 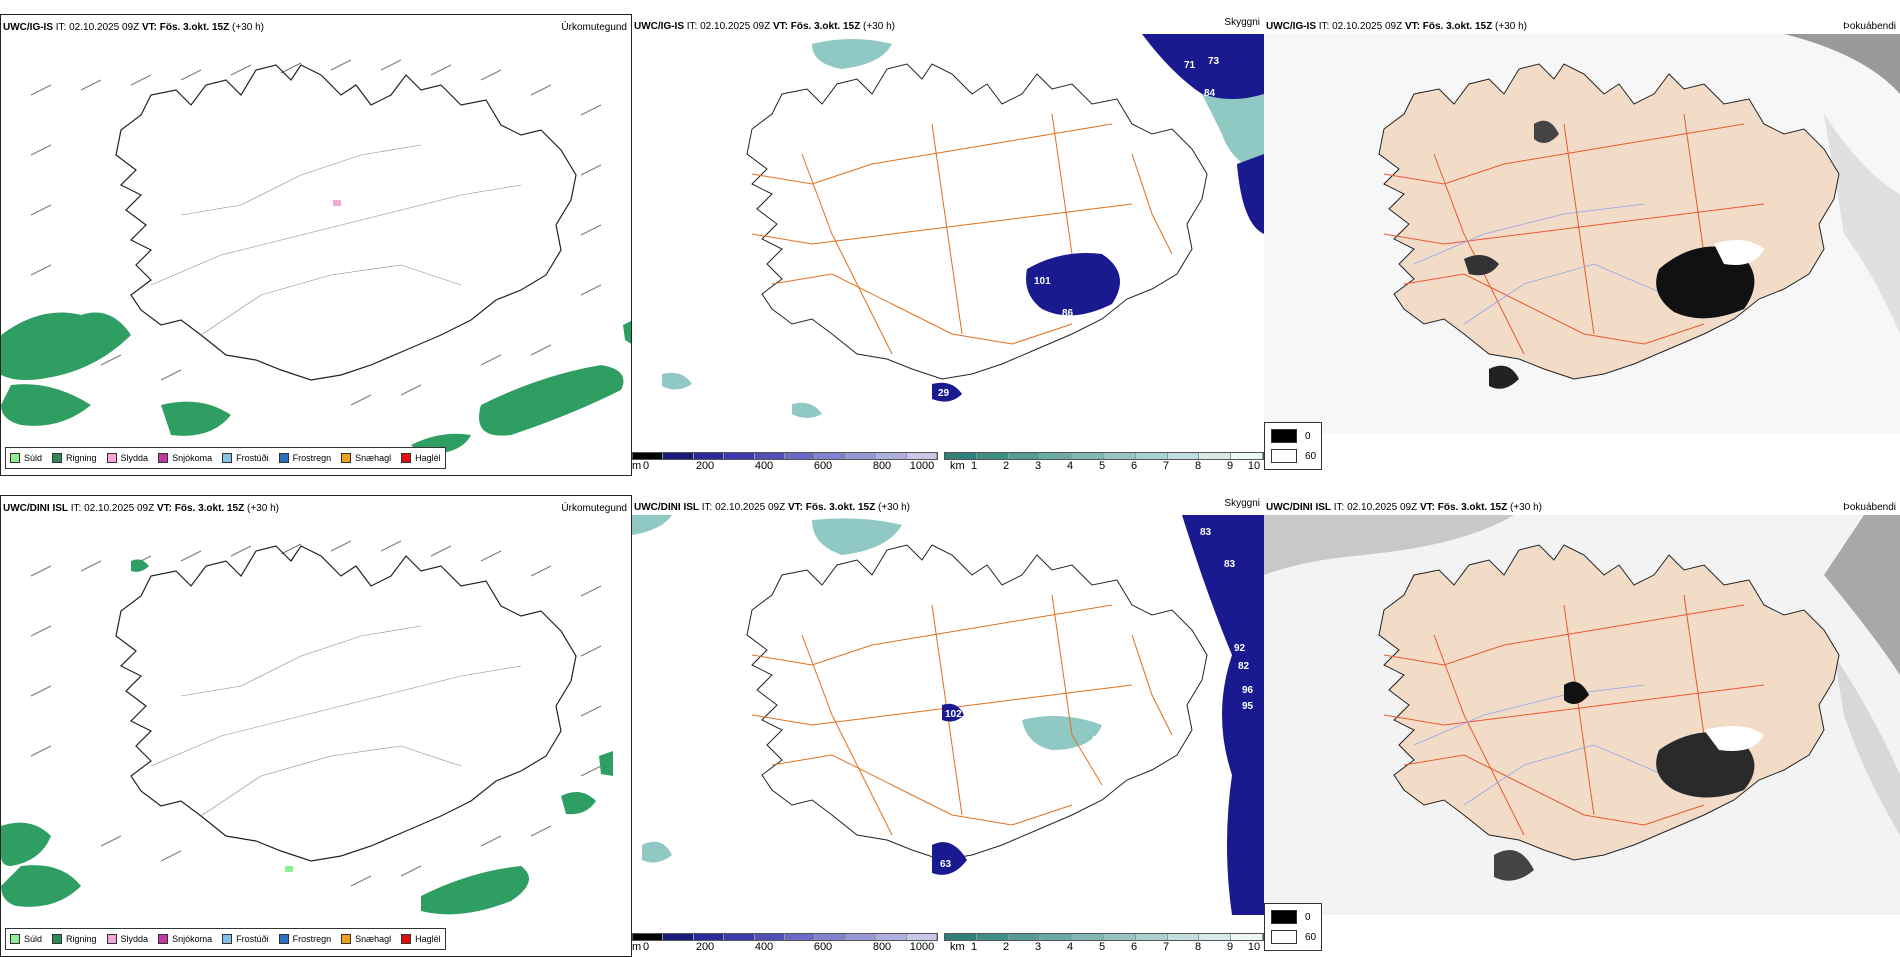 What do you see at coordinates (1240, 648) in the screenshot?
I see `cloud-base-label: 92` at bounding box center [1240, 648].